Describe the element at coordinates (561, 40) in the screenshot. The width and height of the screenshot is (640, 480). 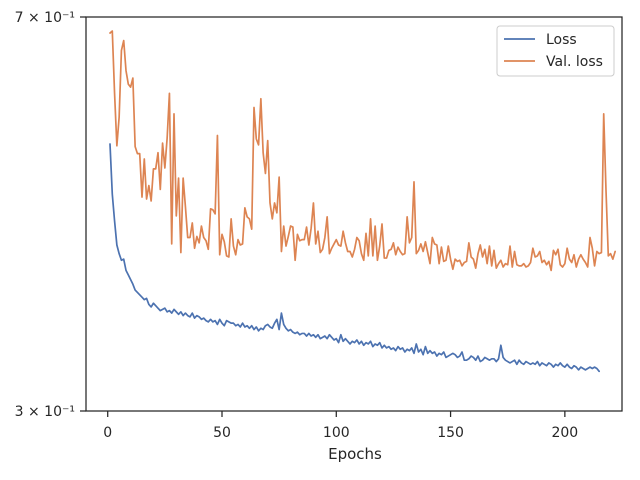
I see `legend-label-0: Loss` at that location.